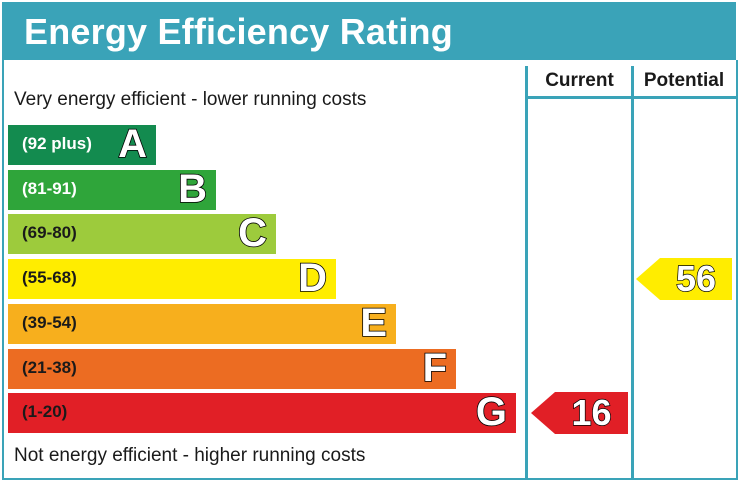  What do you see at coordinates (49, 188) in the screenshot?
I see `band-range-label: (81-91)` at bounding box center [49, 188].